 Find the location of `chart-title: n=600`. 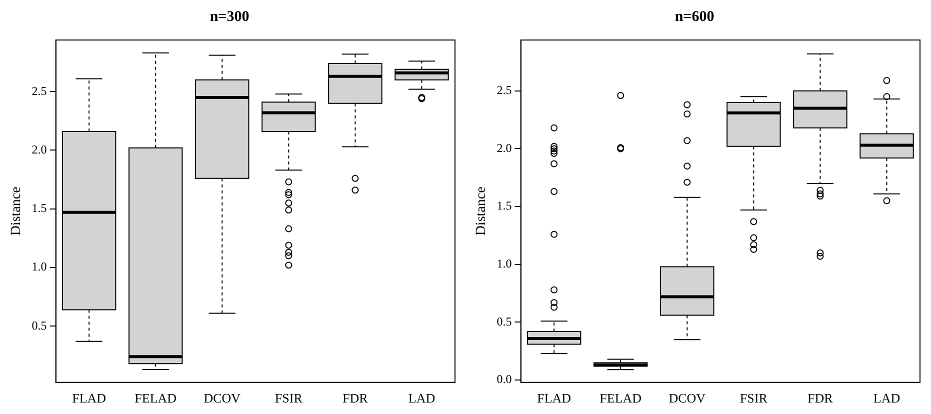

chart-title: n=600 is located at coordinates (694, 16).